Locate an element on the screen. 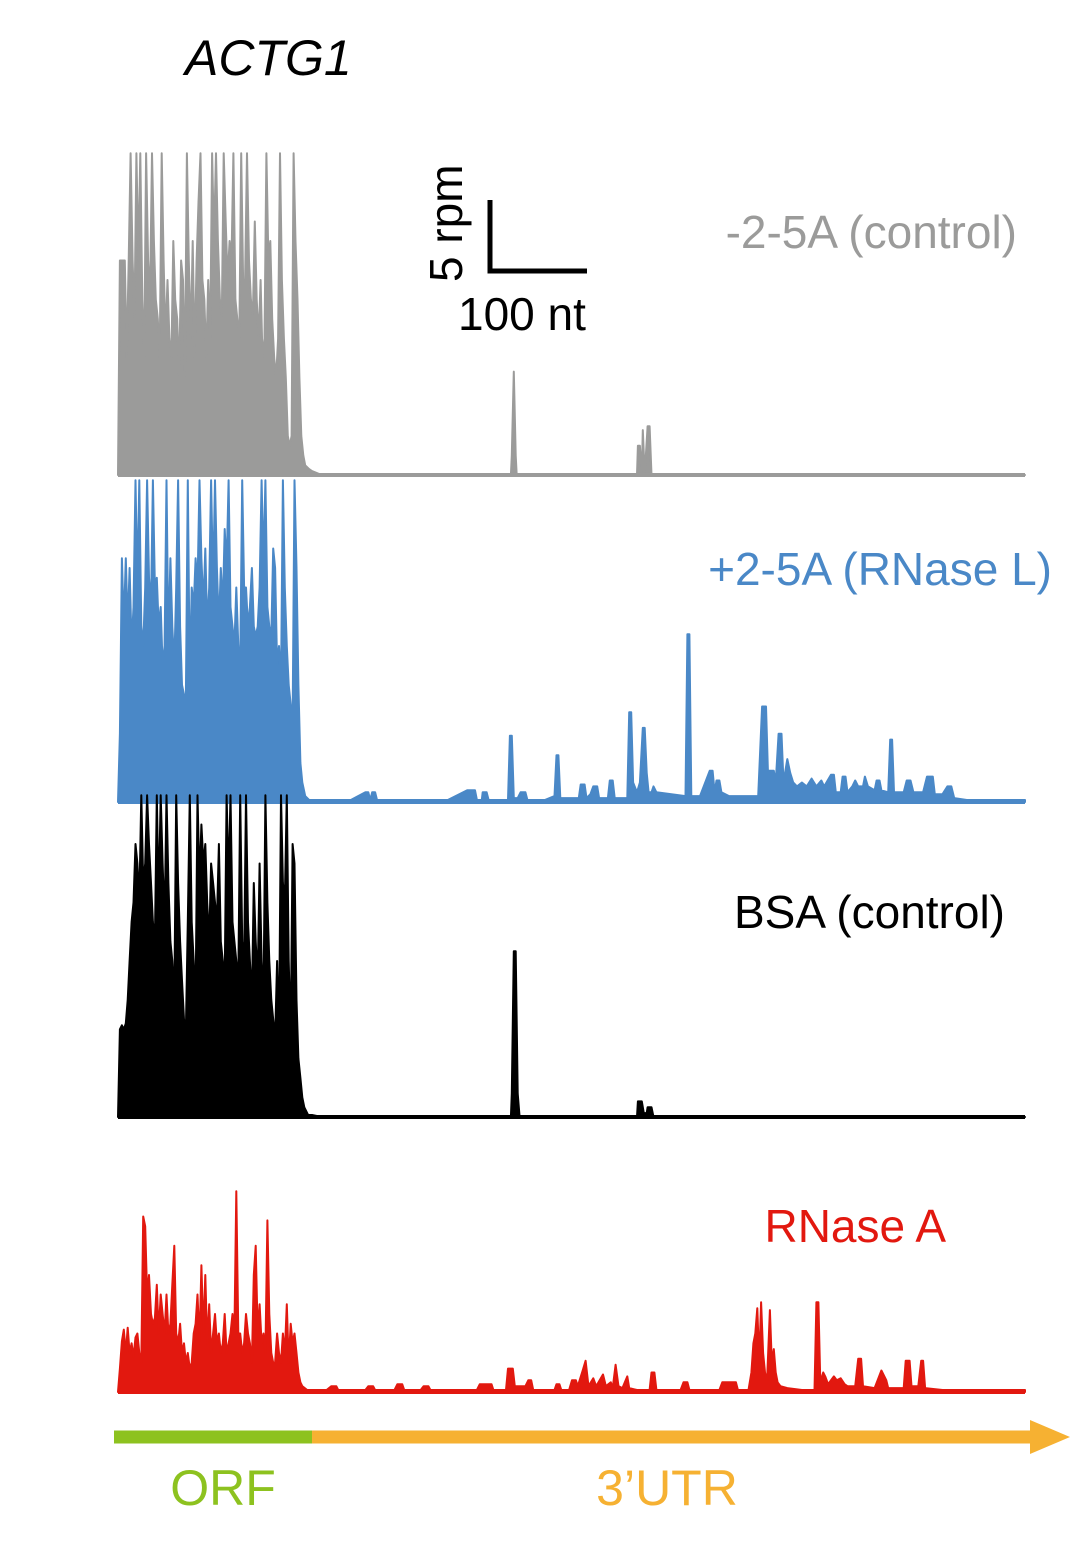  scale-bar-y-label: 5 rpm is located at coordinates (446, 223).